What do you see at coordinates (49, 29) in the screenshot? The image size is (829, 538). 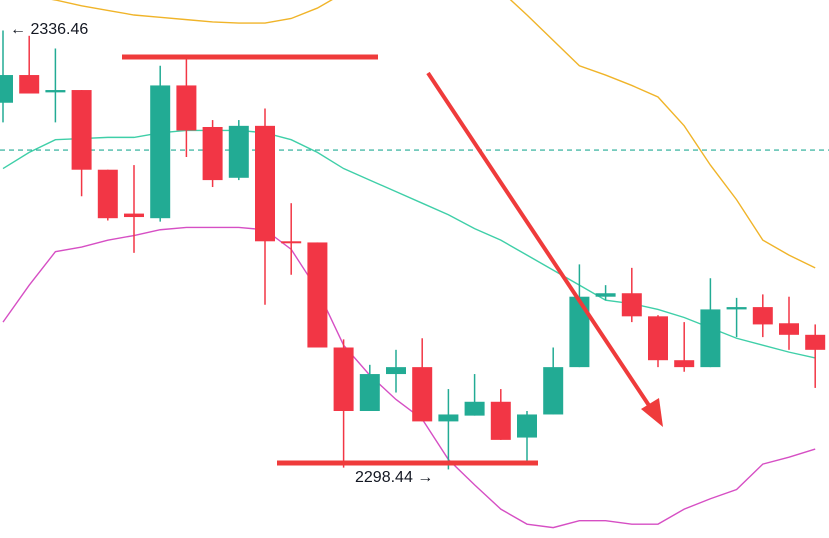 I see `high-label: ← 2336.46` at bounding box center [49, 29].